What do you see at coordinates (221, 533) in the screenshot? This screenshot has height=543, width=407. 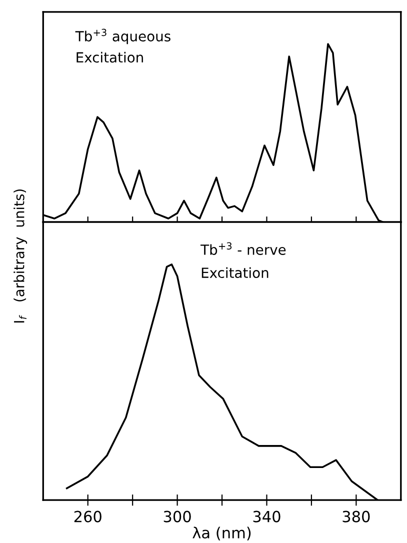 I see `x-axis-title: λa (nm)` at bounding box center [221, 533].